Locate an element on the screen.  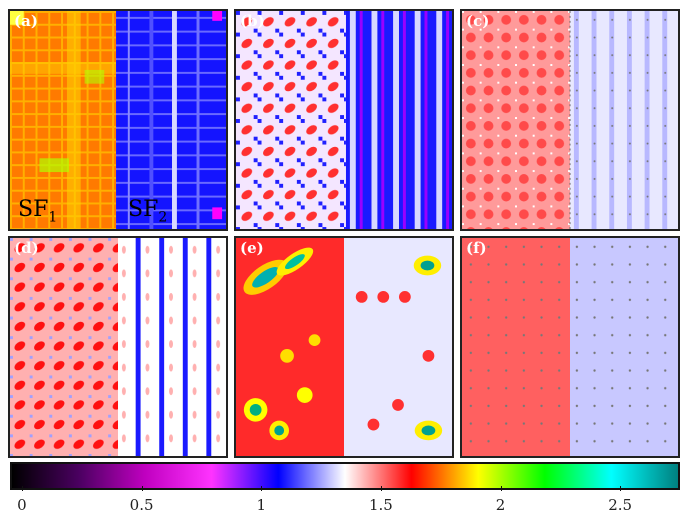
panel-label: (b) is located at coordinates (252, 21).